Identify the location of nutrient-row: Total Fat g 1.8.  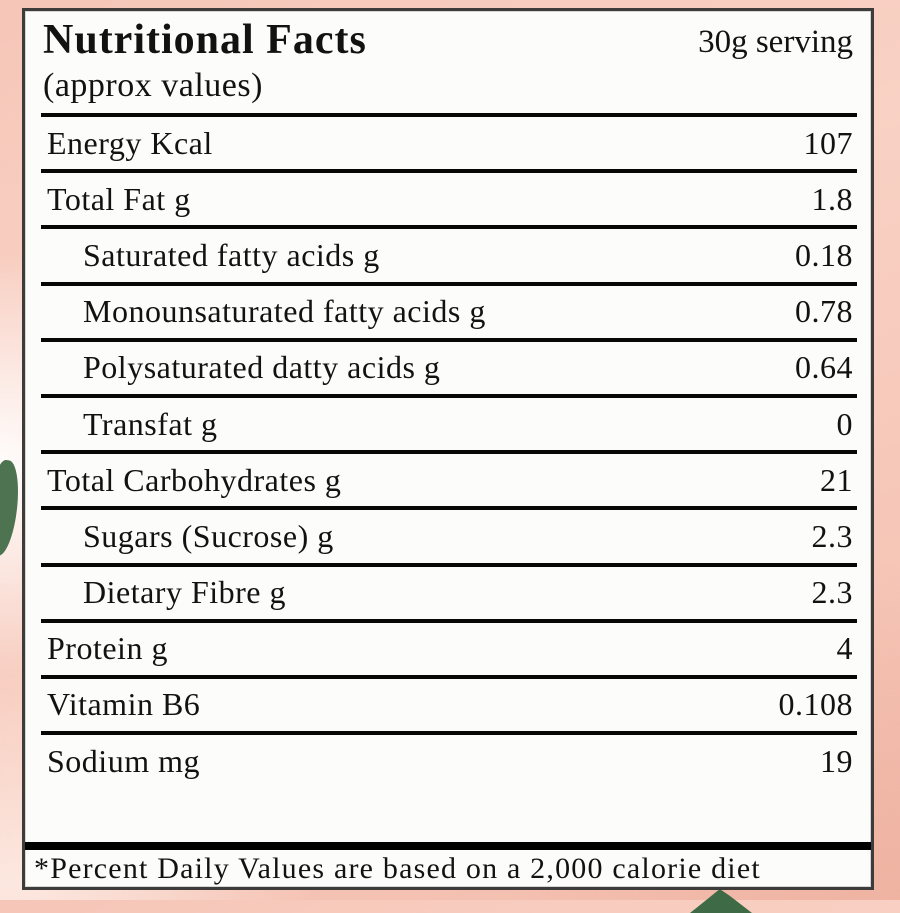
(449, 197).